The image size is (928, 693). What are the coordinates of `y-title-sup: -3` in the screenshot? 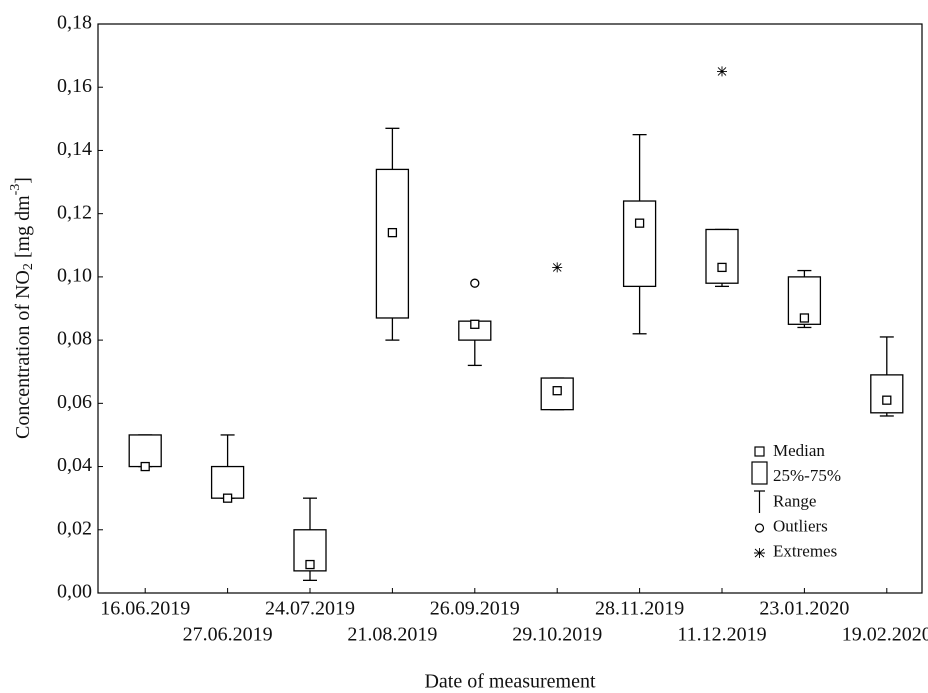 It's located at (15, 190).